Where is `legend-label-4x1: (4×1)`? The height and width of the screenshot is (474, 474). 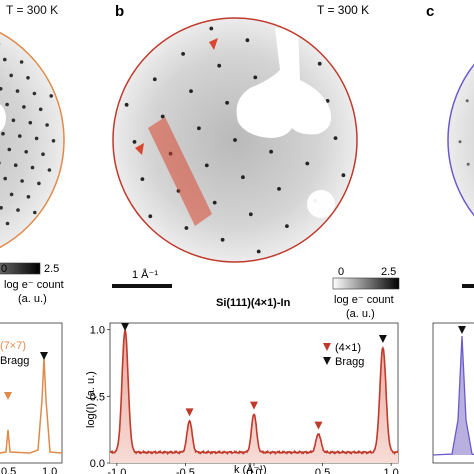
legend-label-4x1: (4×1) is located at coordinates (348, 348).